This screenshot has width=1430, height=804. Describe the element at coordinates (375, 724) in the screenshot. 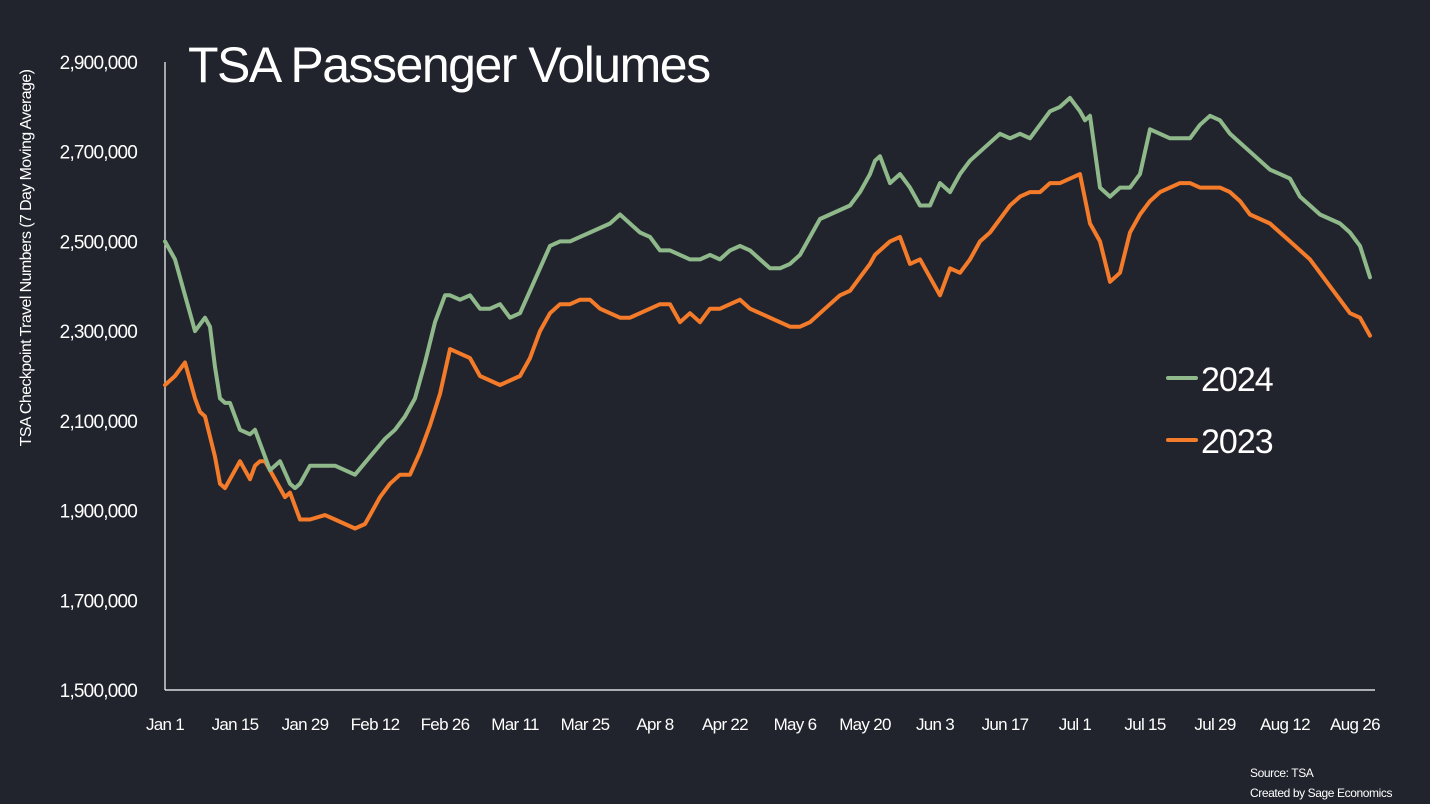

I see `x-tick-label: Feb 12` at that location.